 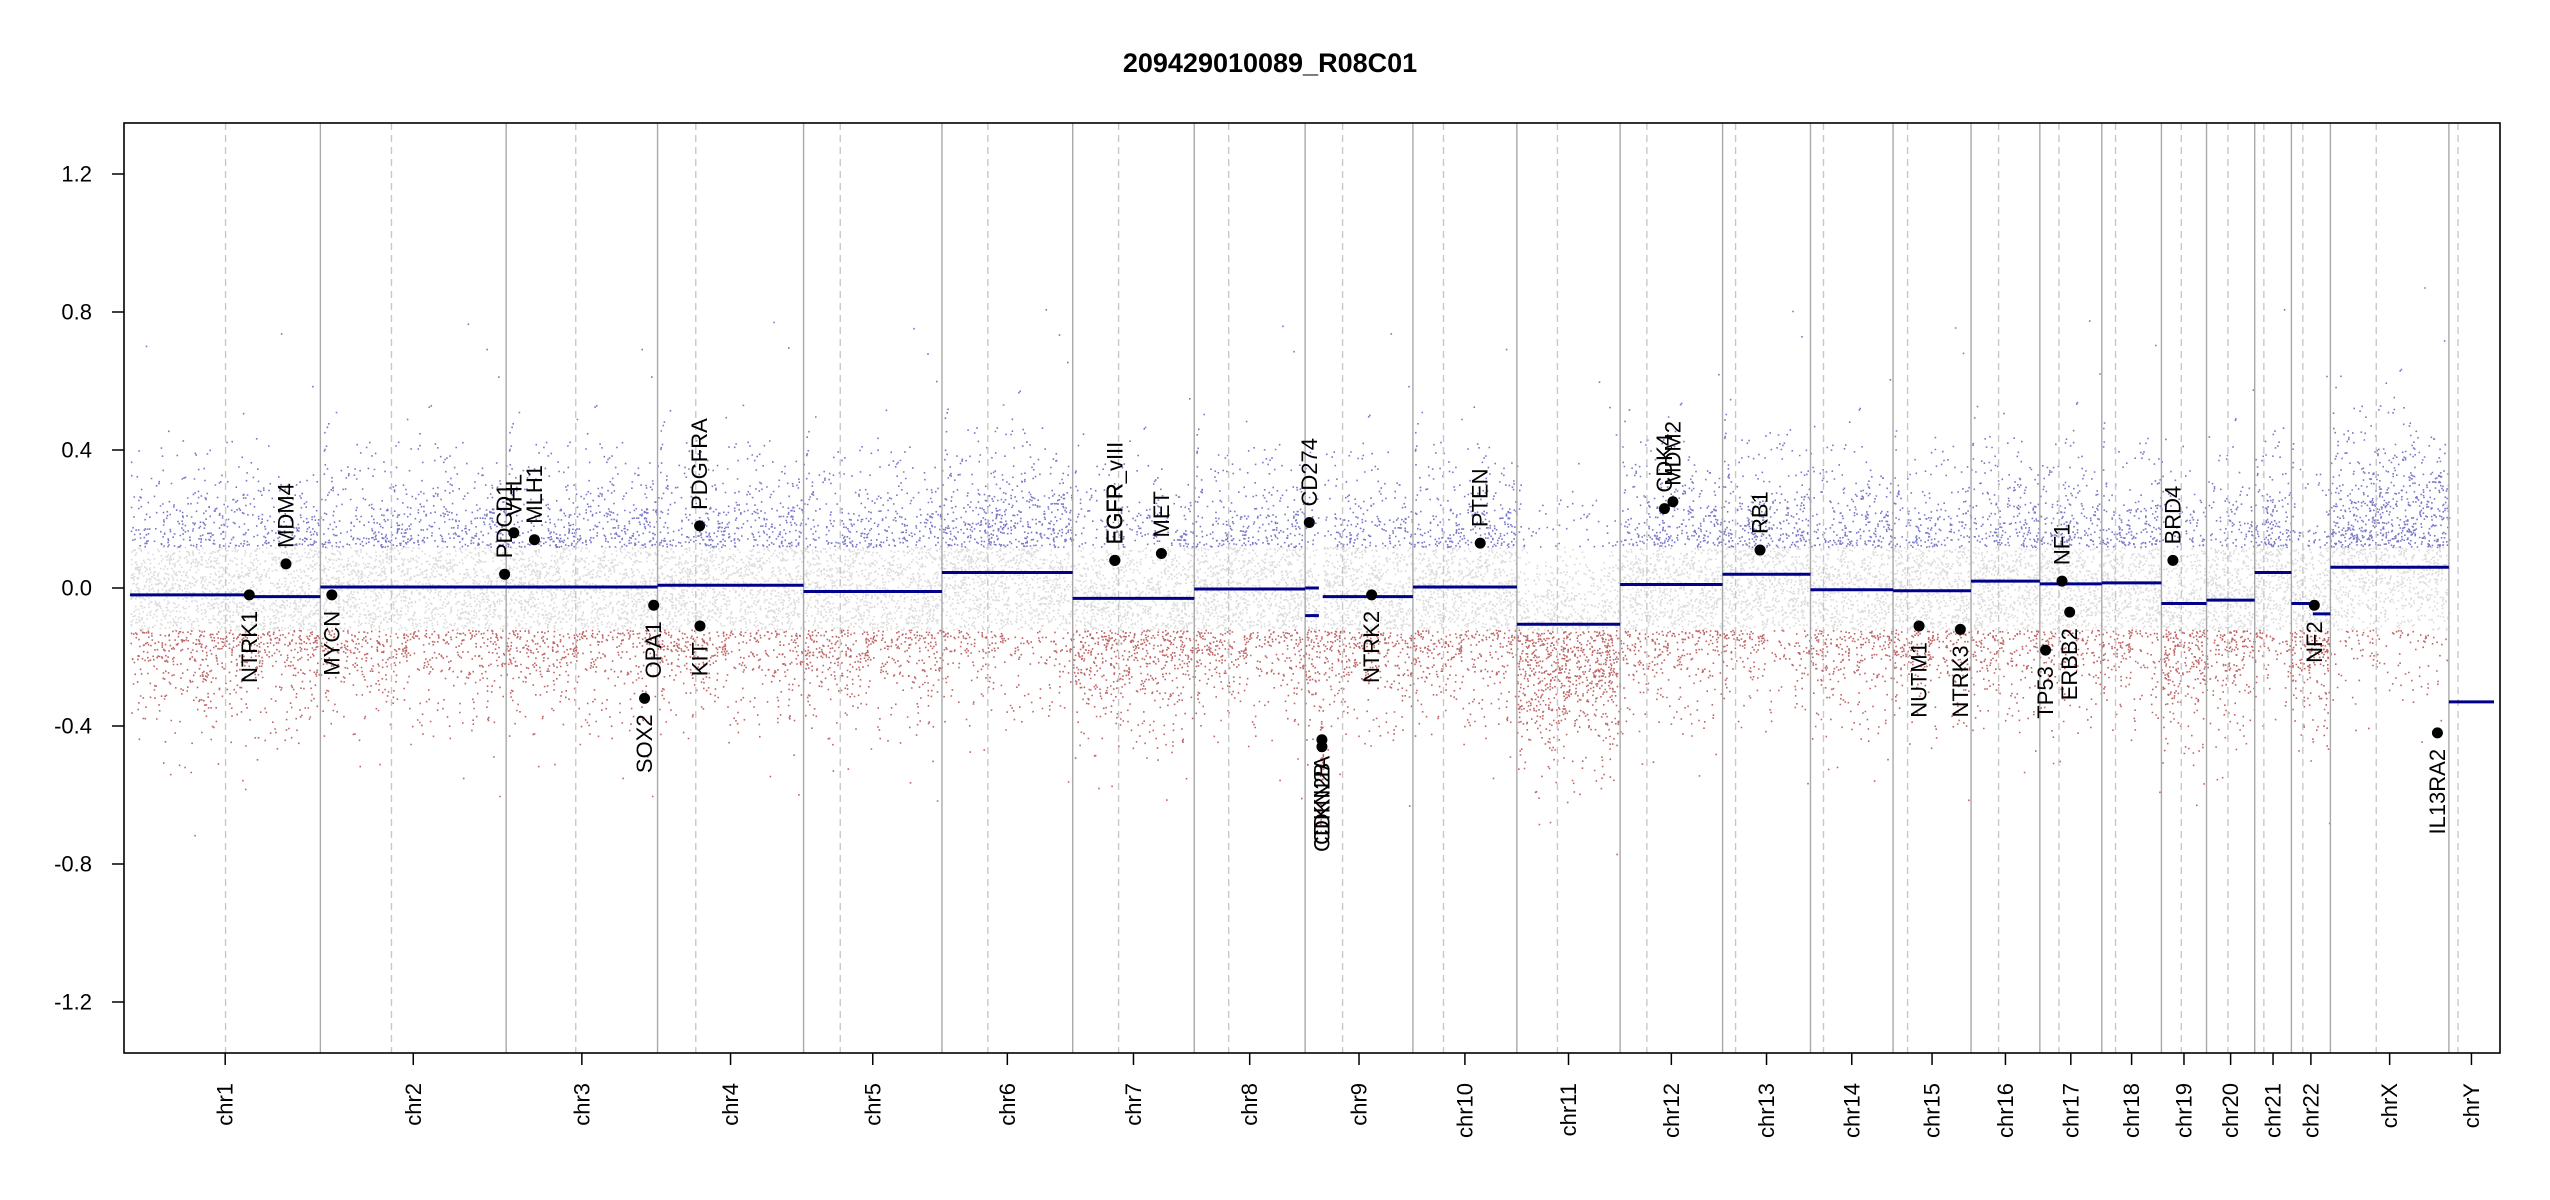 What do you see at coordinates (504, 521) in the screenshot?
I see `gene-label: PDCD1` at bounding box center [504, 521].